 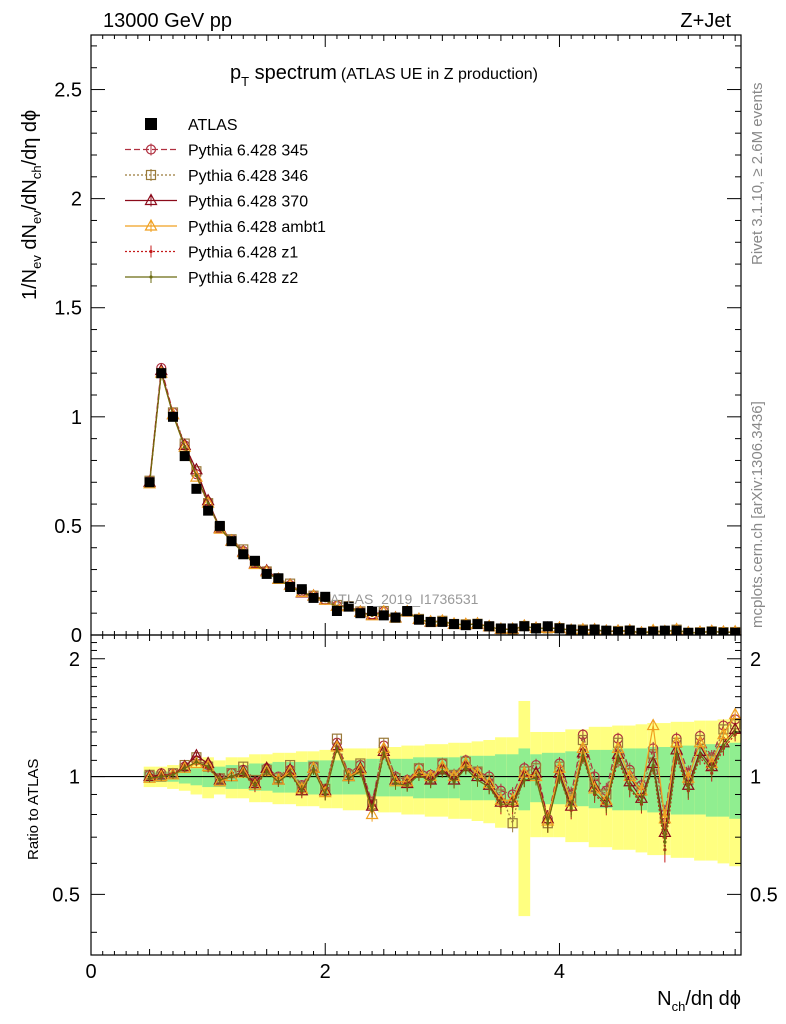 What do you see at coordinates (243, 253) in the screenshot?
I see `legend-label: Pythia 6.428 z1` at bounding box center [243, 253].